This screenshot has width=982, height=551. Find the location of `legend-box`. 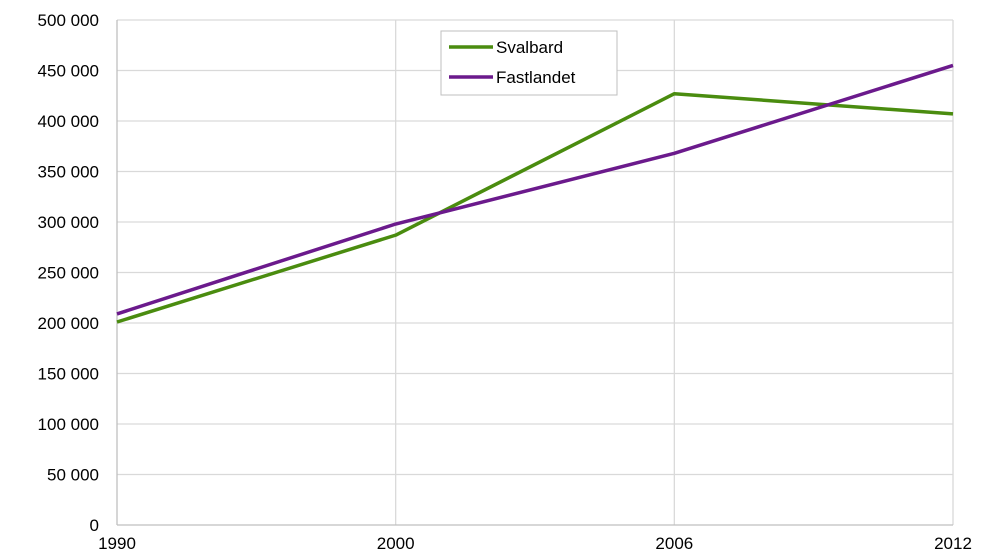

legend-box is located at coordinates (529, 63).